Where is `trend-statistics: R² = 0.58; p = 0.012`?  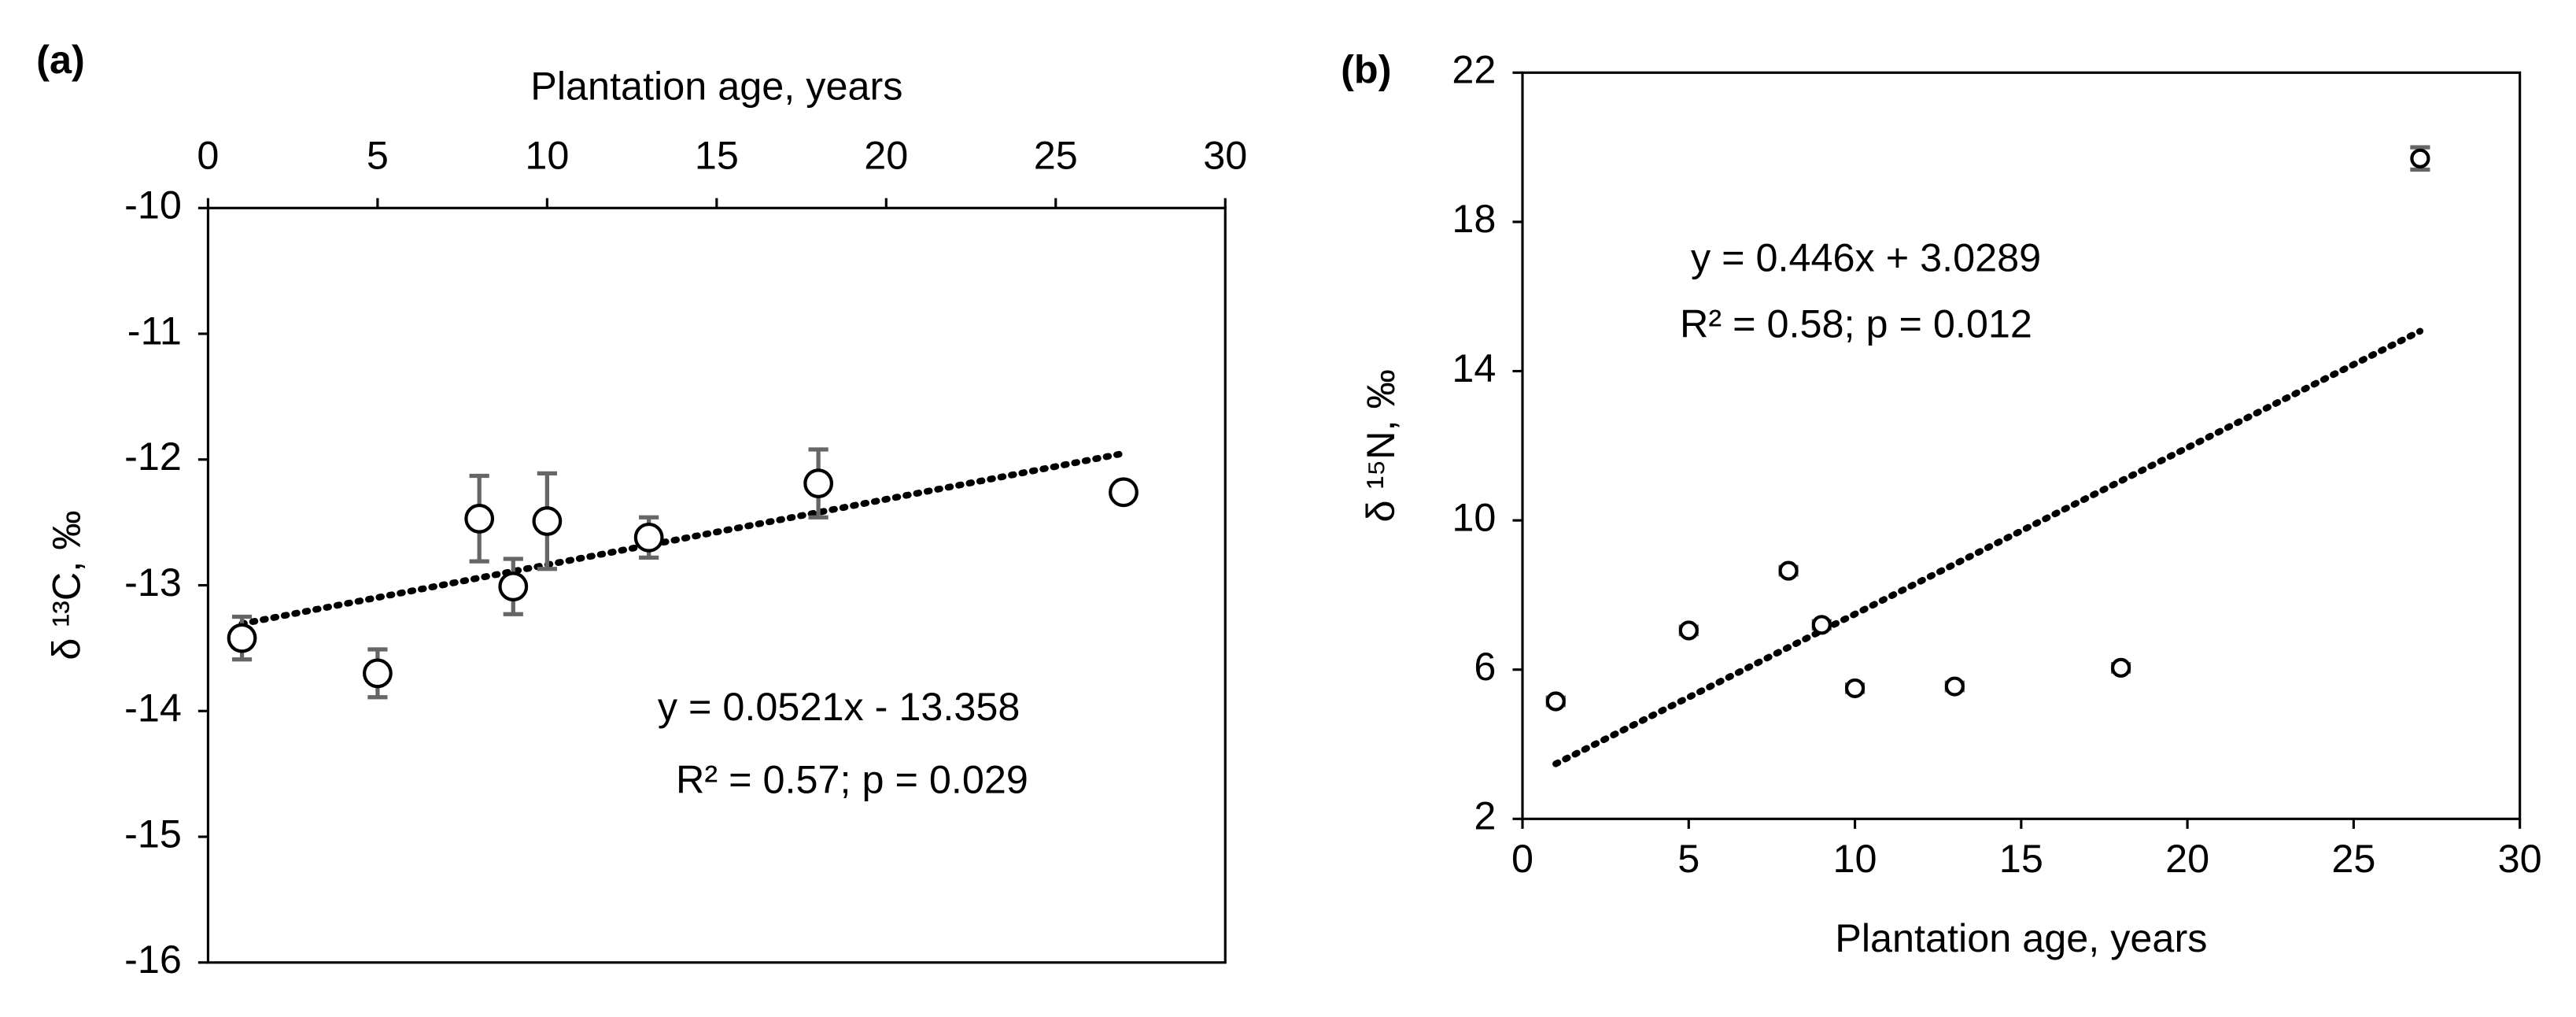
trend-statistics: R² = 0.58; p = 0.012 is located at coordinates (1856, 323).